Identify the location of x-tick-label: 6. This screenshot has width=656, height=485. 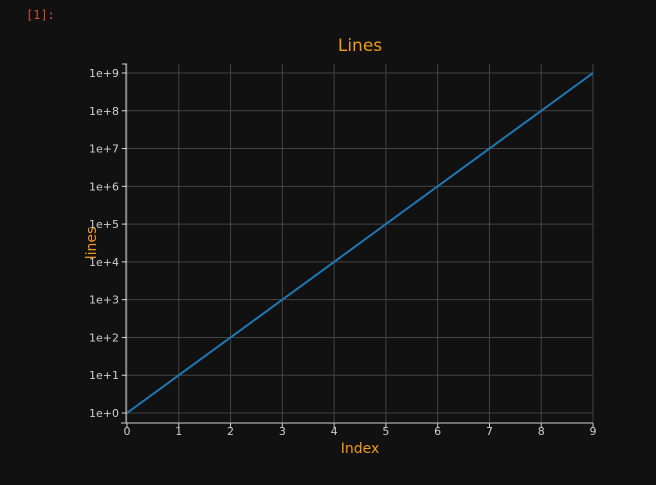
(437, 431).